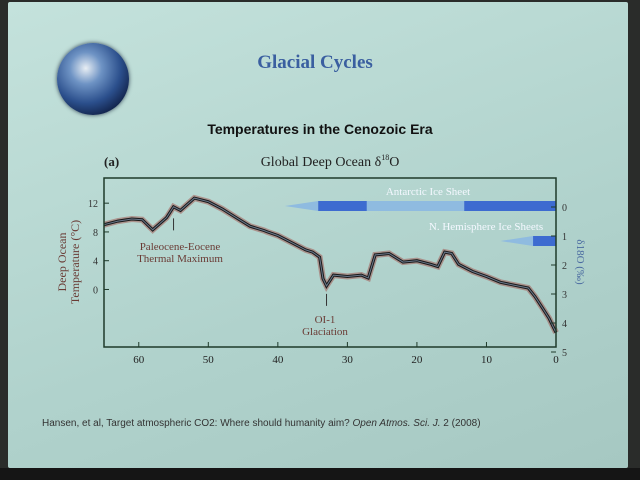  What do you see at coordinates (325, 320) in the screenshot?
I see `annotation-label: OI-1` at bounding box center [325, 320].